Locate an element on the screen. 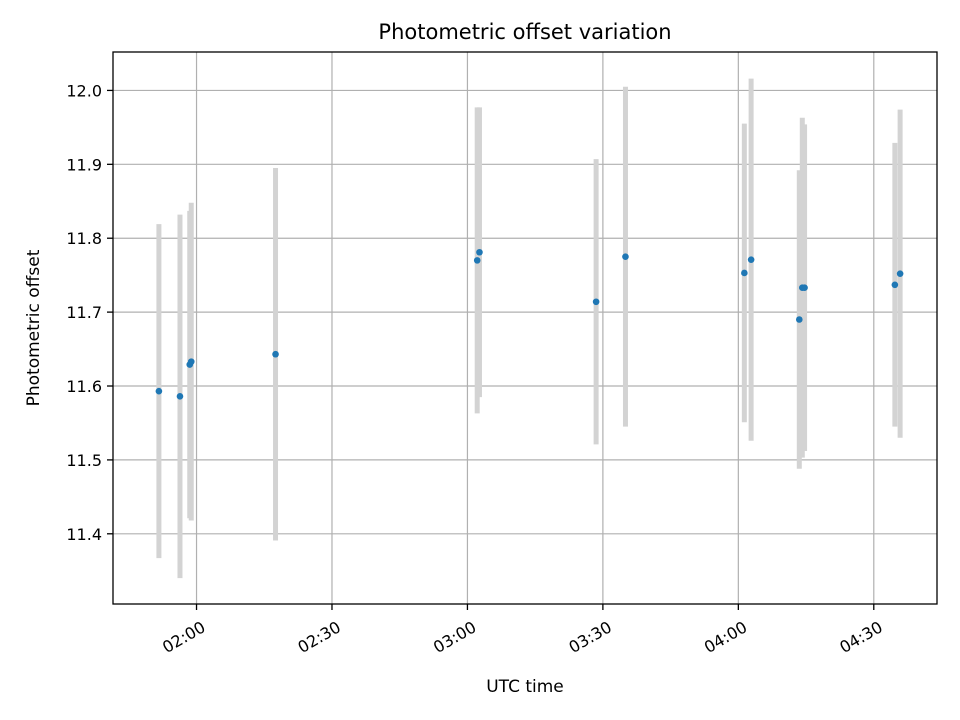 The width and height of the screenshot is (960, 720). y-tick-label: 11.5 is located at coordinates (84, 460).